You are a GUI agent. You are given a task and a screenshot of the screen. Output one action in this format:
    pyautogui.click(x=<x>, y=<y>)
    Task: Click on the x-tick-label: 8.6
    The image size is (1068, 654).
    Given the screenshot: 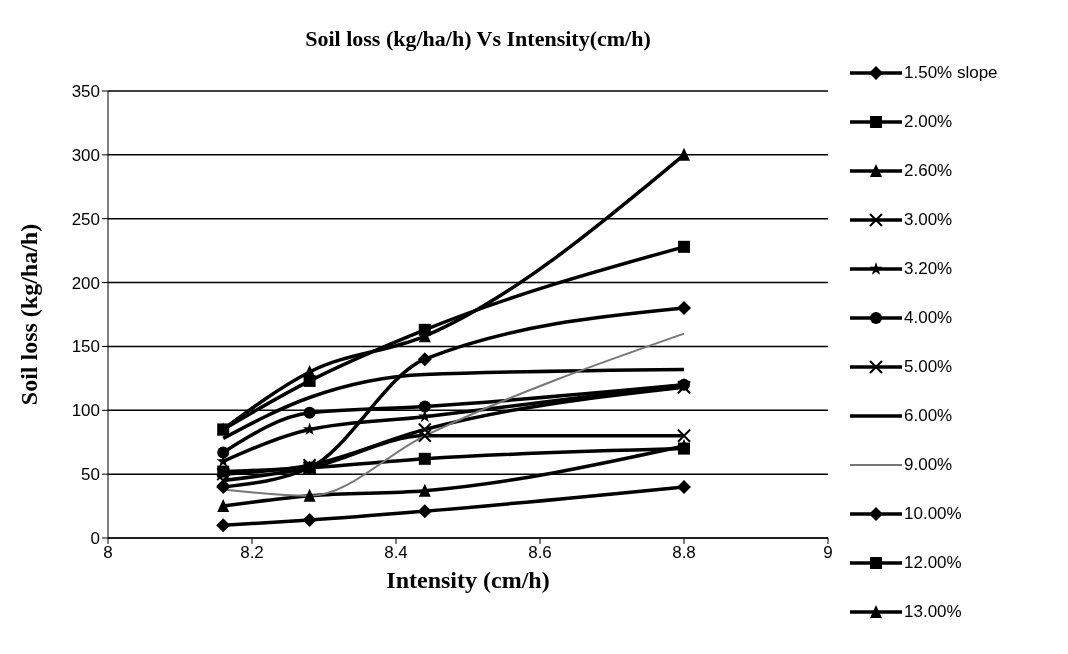 What is the action you would take?
    pyautogui.click(x=540, y=553)
    